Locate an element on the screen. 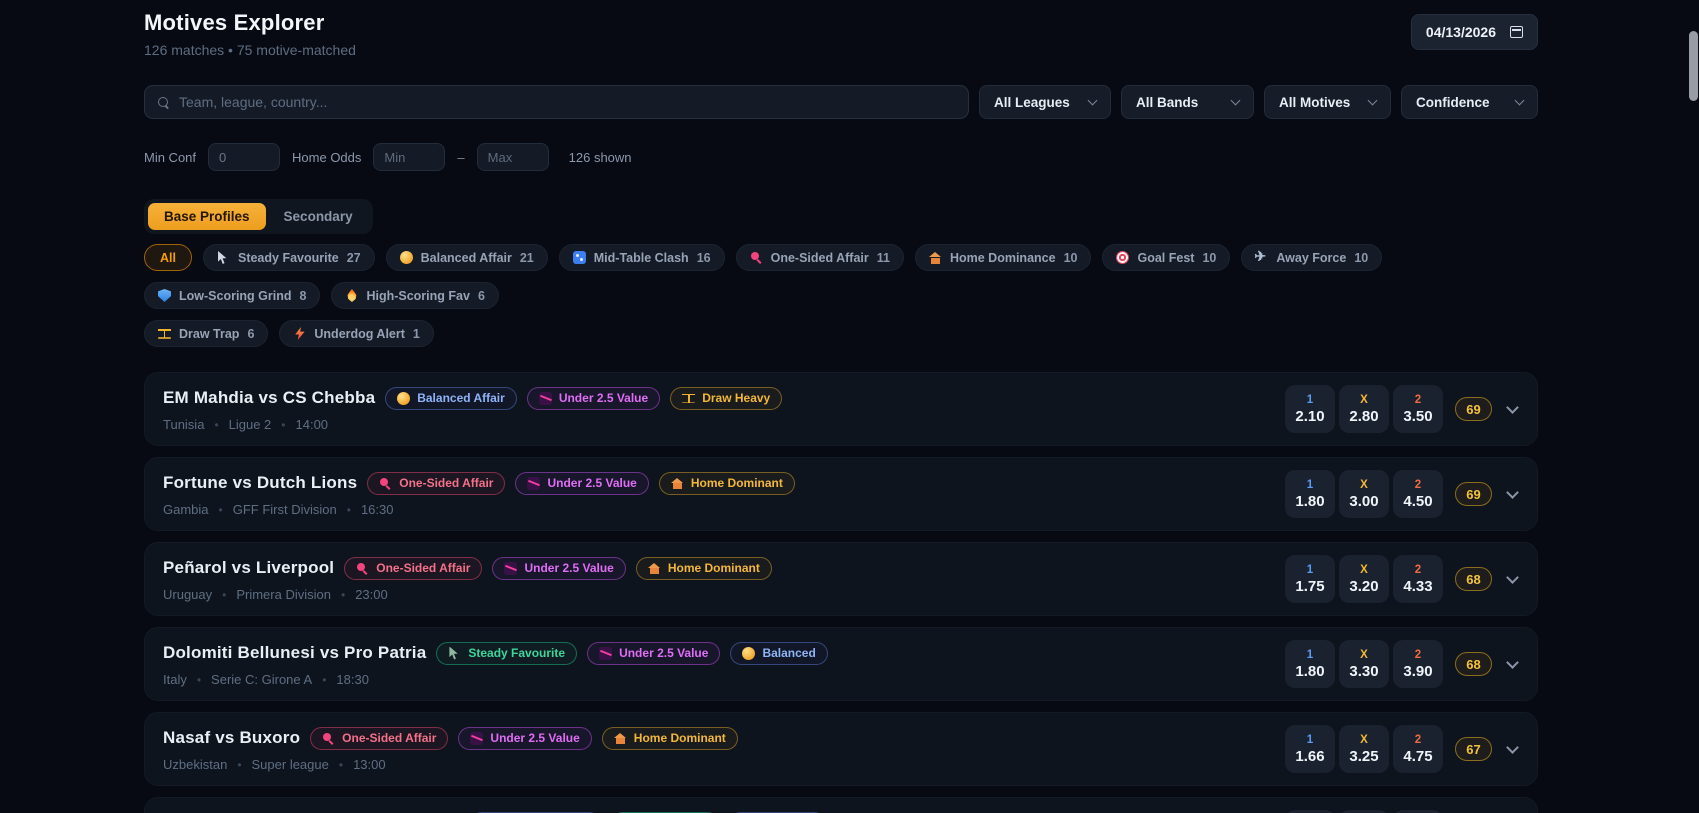 Image resolution: width=1699 pixels, height=813 pixels. lightning-icon is located at coordinates (300, 333).